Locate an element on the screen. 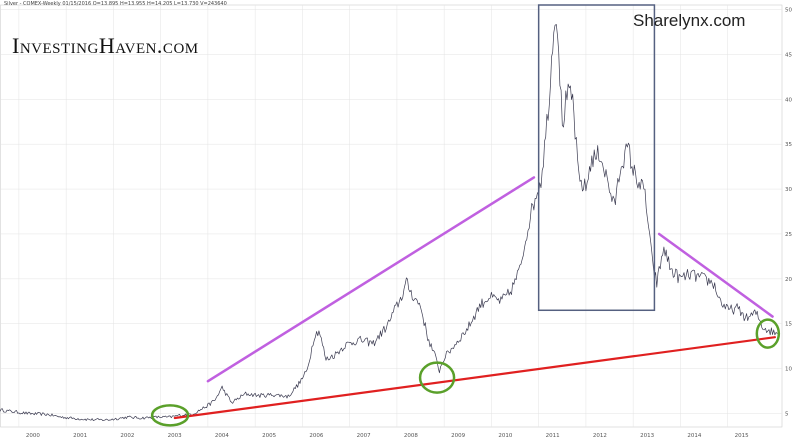 The image size is (800, 447). y-tick-label: 15 is located at coordinates (788, 325).